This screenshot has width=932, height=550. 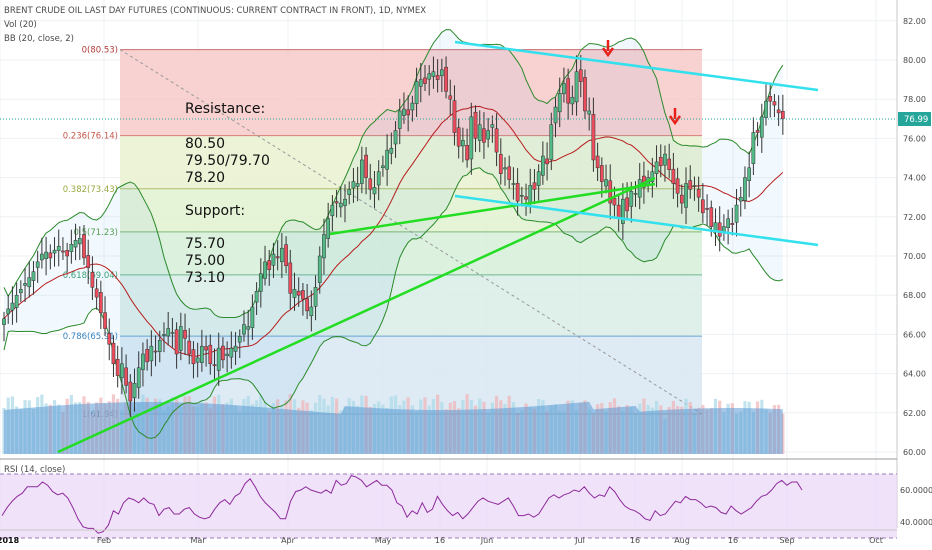 I want to click on bollinger-indicator-label: BB (20, close, 2), so click(x=39, y=39).